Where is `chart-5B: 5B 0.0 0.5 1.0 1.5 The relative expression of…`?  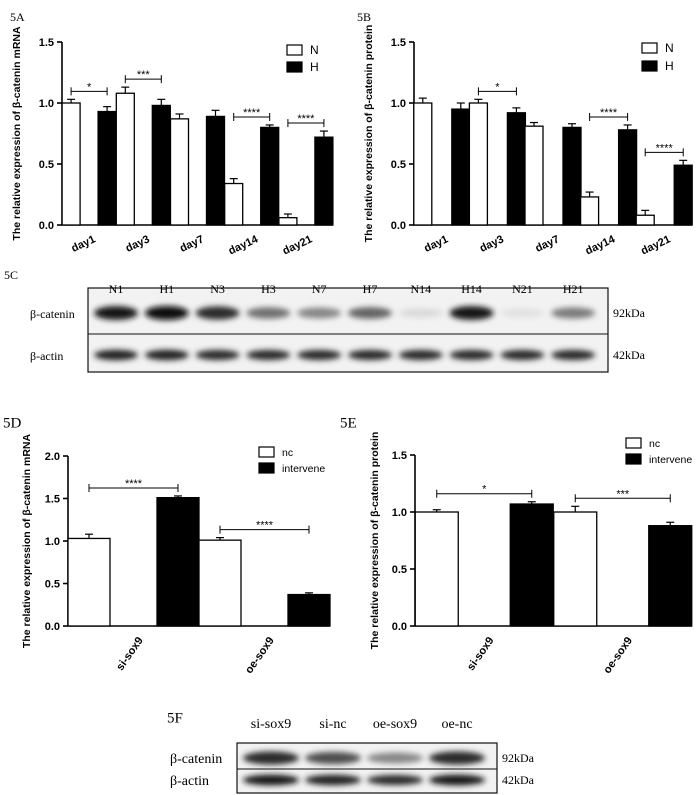 chart-5B: 5B 0.0 0.5 1.0 1.5 The relative expression of… is located at coordinates (525, 133).